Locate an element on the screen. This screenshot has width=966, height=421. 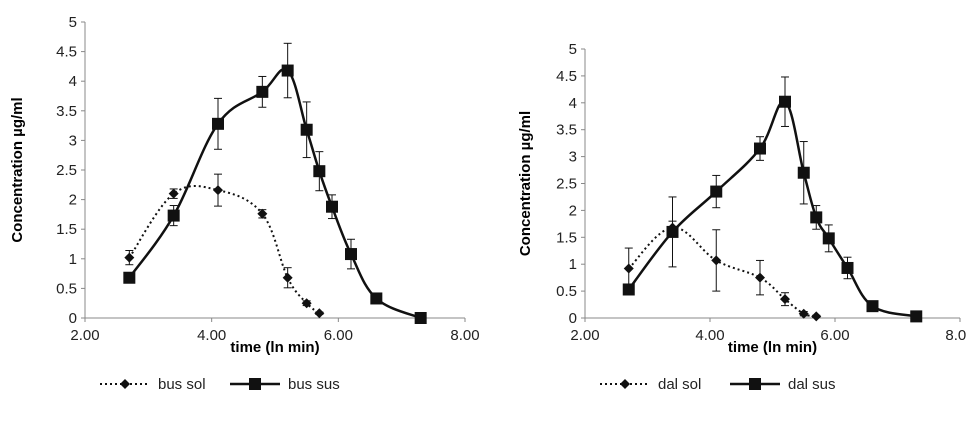
legend-item: dal sus is located at coordinates (783, 384).